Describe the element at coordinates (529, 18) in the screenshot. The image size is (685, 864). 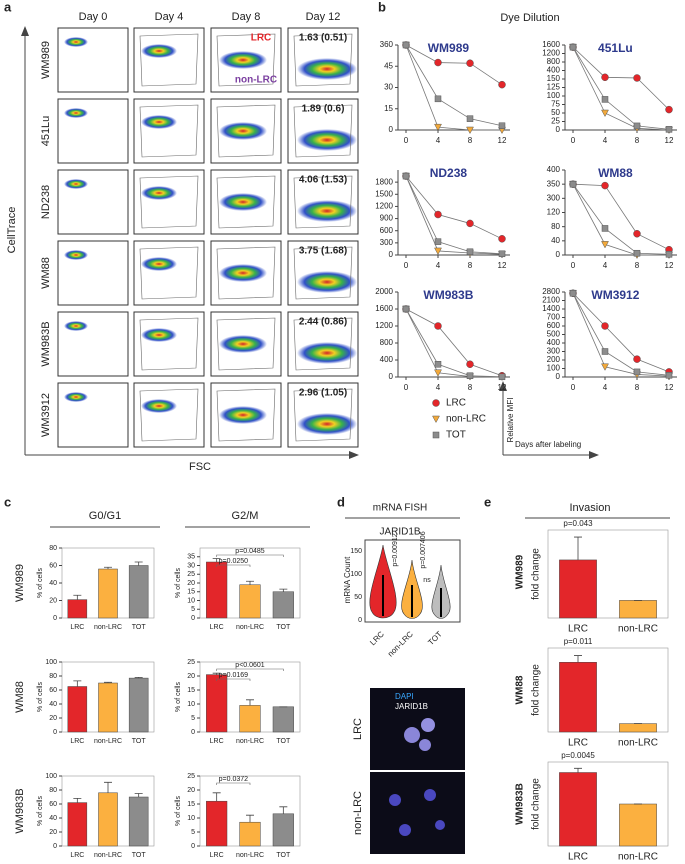
I see `panel-title: Dye Dilution` at that location.